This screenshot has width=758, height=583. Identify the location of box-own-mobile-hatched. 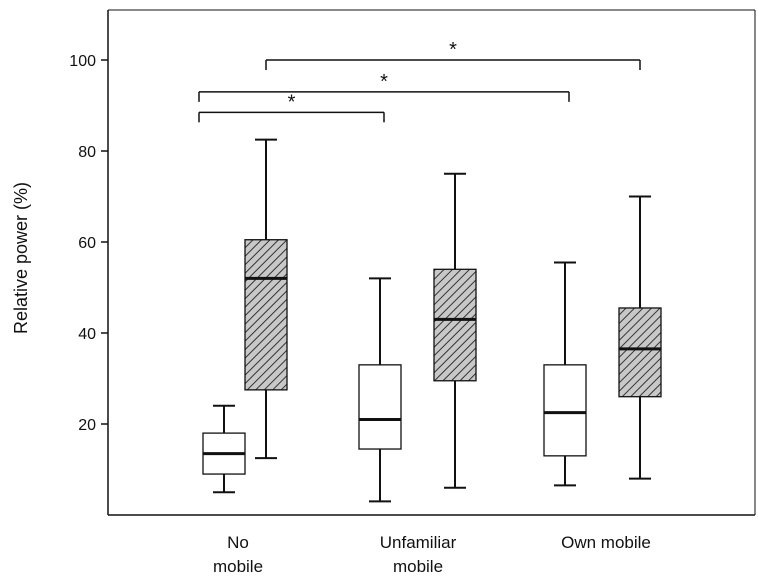
(640, 337).